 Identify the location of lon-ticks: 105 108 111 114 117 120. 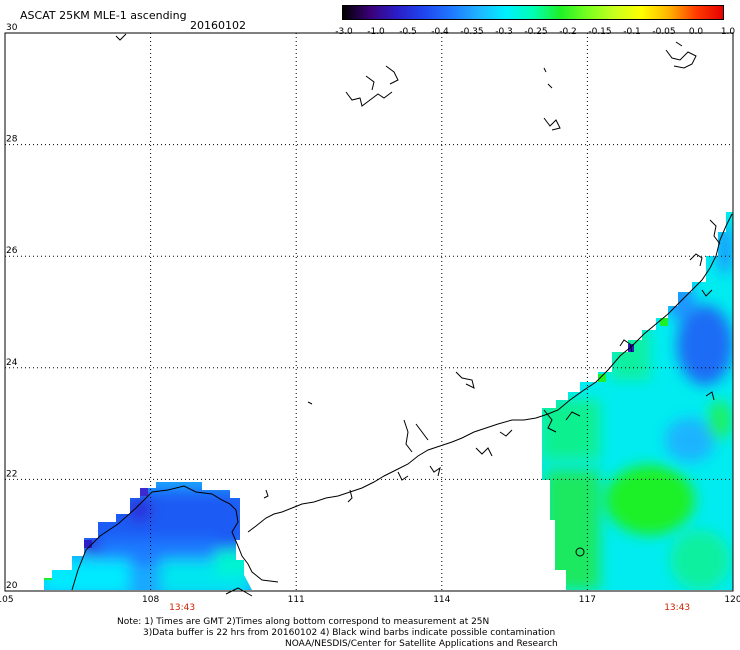
(370, 600).